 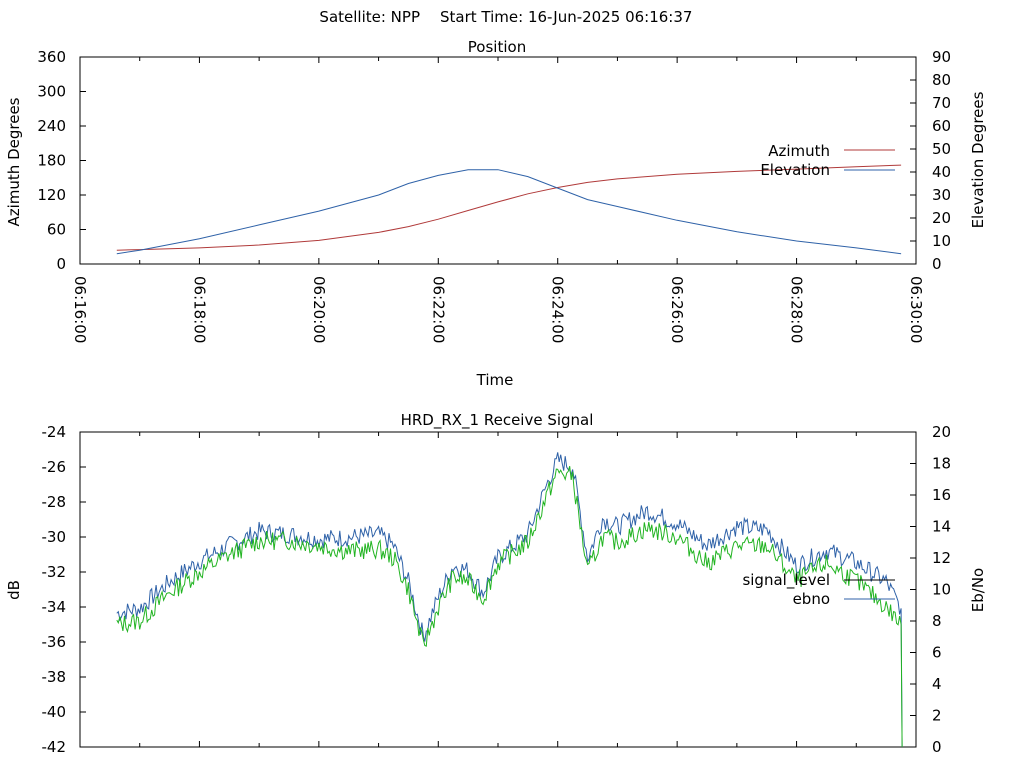 What do you see at coordinates (495, 380) in the screenshot?
I see `position-x-axis-label: Time` at bounding box center [495, 380].